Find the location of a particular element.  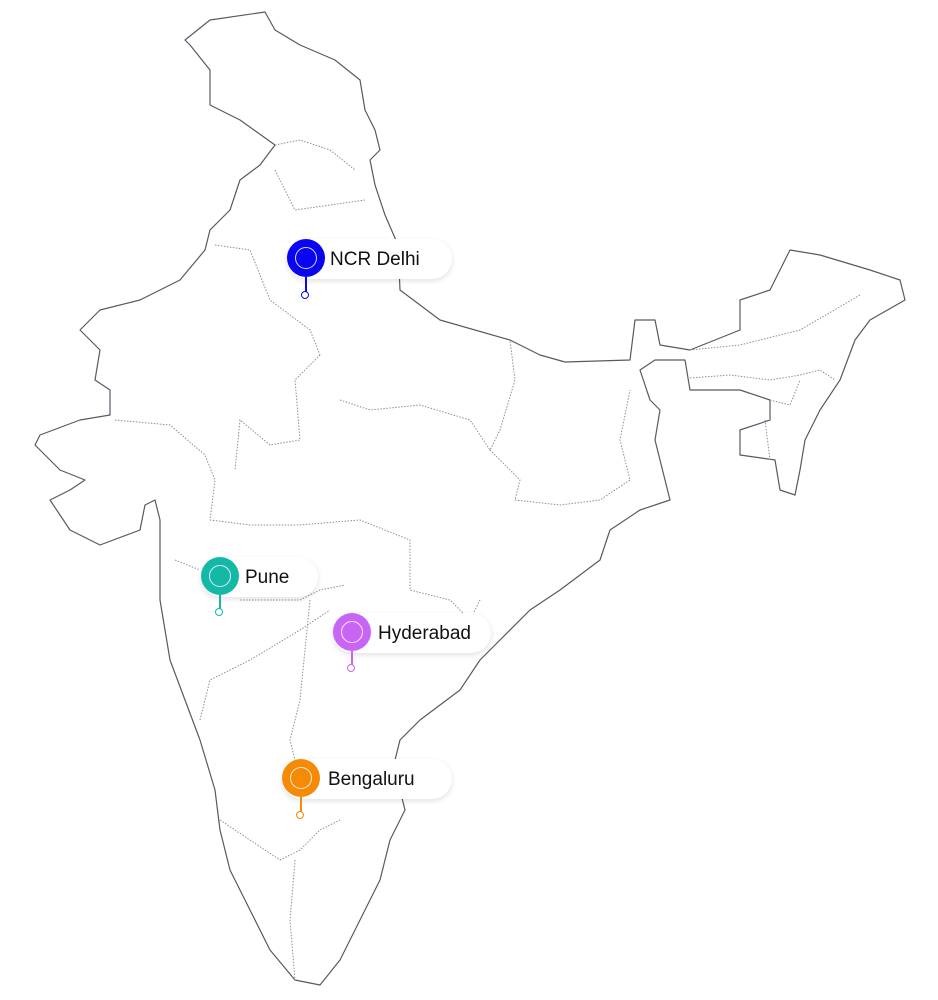

marker-label: Bengaluru is located at coordinates (371, 779).